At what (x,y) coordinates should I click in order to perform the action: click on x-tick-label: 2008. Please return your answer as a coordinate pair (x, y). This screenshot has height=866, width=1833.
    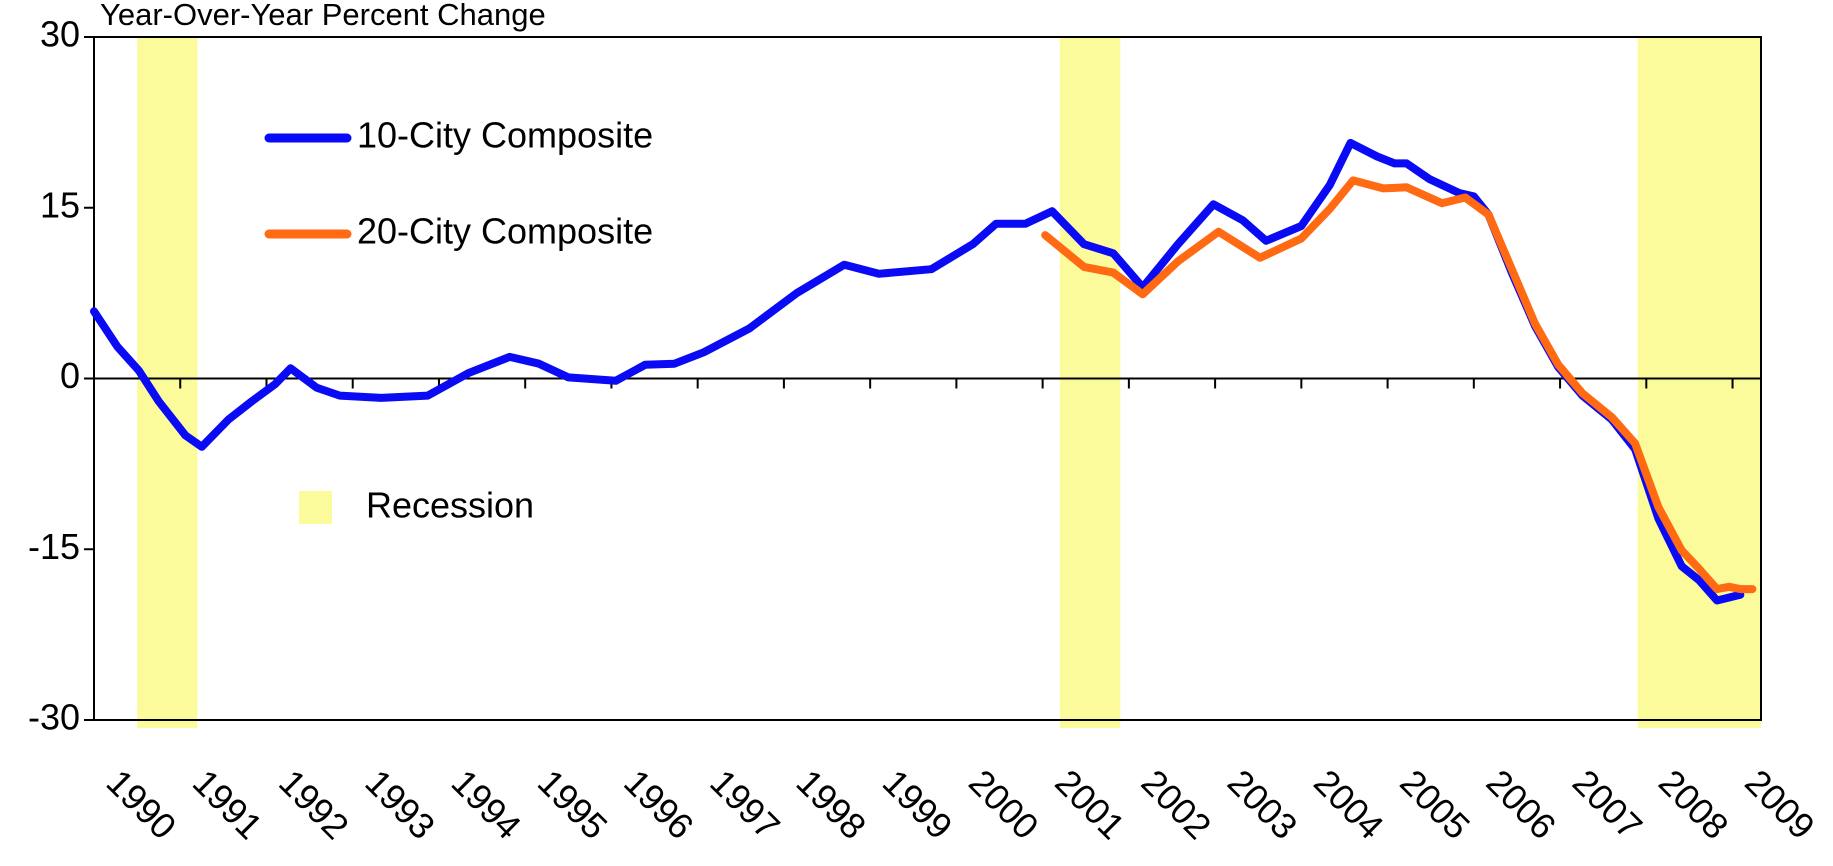
    Looking at the image, I should click on (1694, 804).